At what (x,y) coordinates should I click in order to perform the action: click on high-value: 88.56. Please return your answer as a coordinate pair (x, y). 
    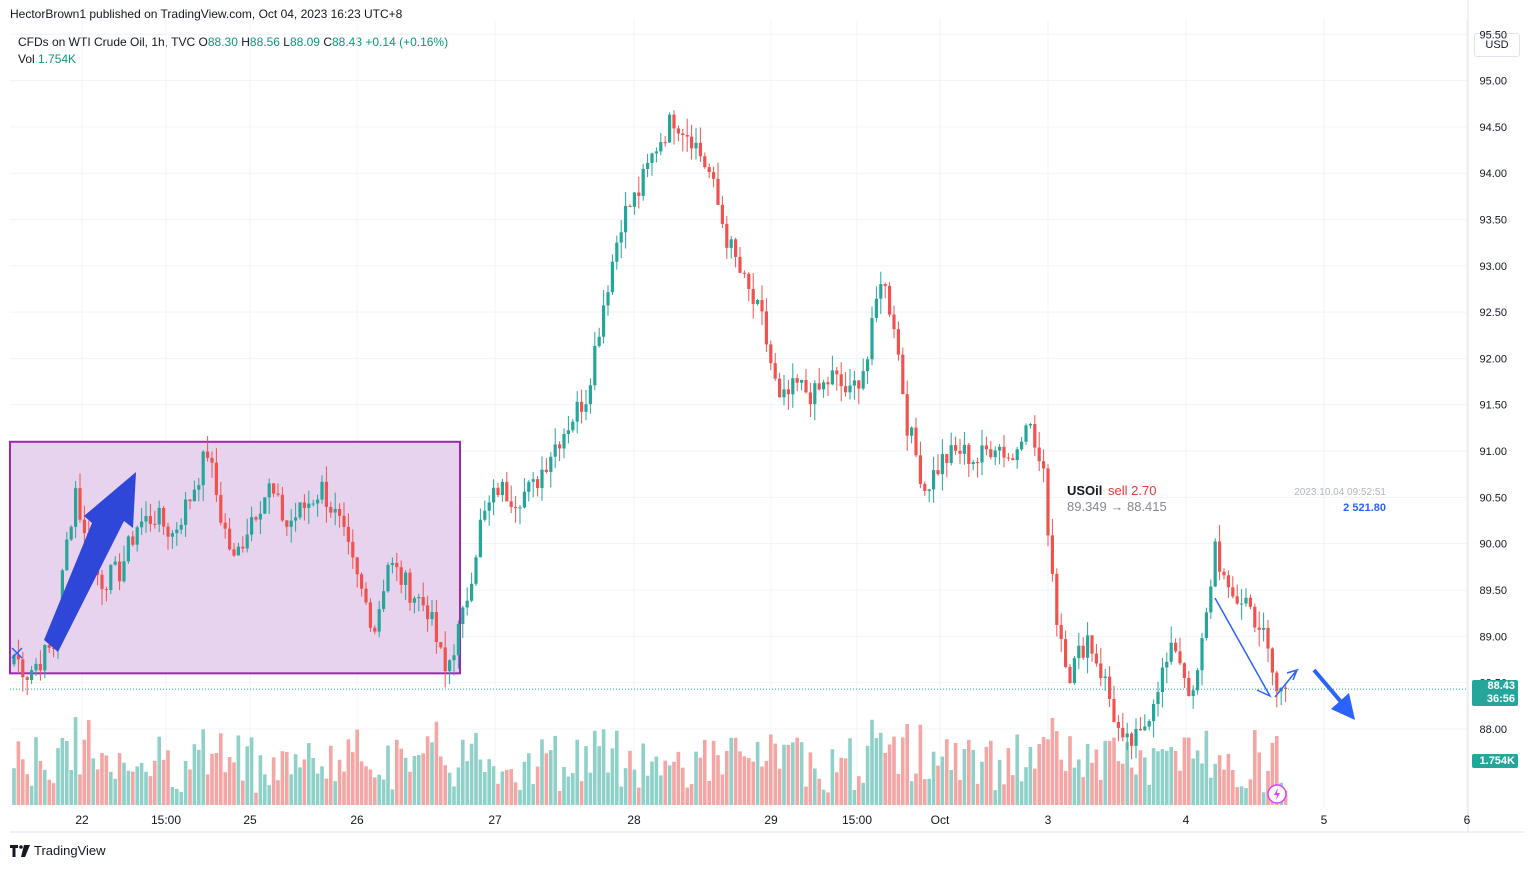
    Looking at the image, I should click on (264, 42).